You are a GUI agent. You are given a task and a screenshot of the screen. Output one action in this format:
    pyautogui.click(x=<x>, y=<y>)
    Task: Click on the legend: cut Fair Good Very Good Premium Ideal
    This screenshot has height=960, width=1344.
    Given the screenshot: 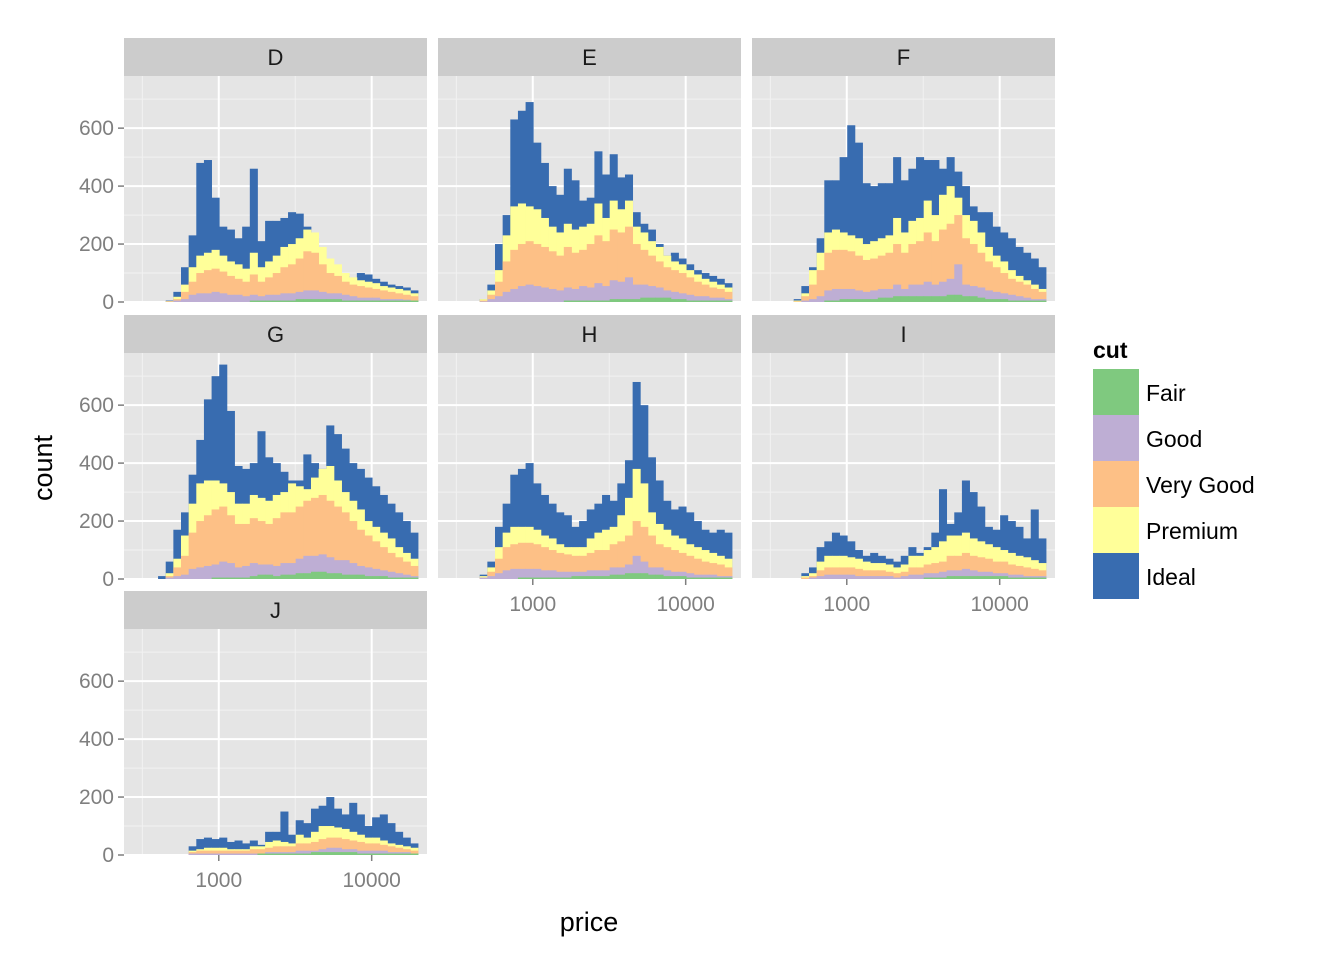 What is the action you would take?
    pyautogui.click(x=1174, y=468)
    